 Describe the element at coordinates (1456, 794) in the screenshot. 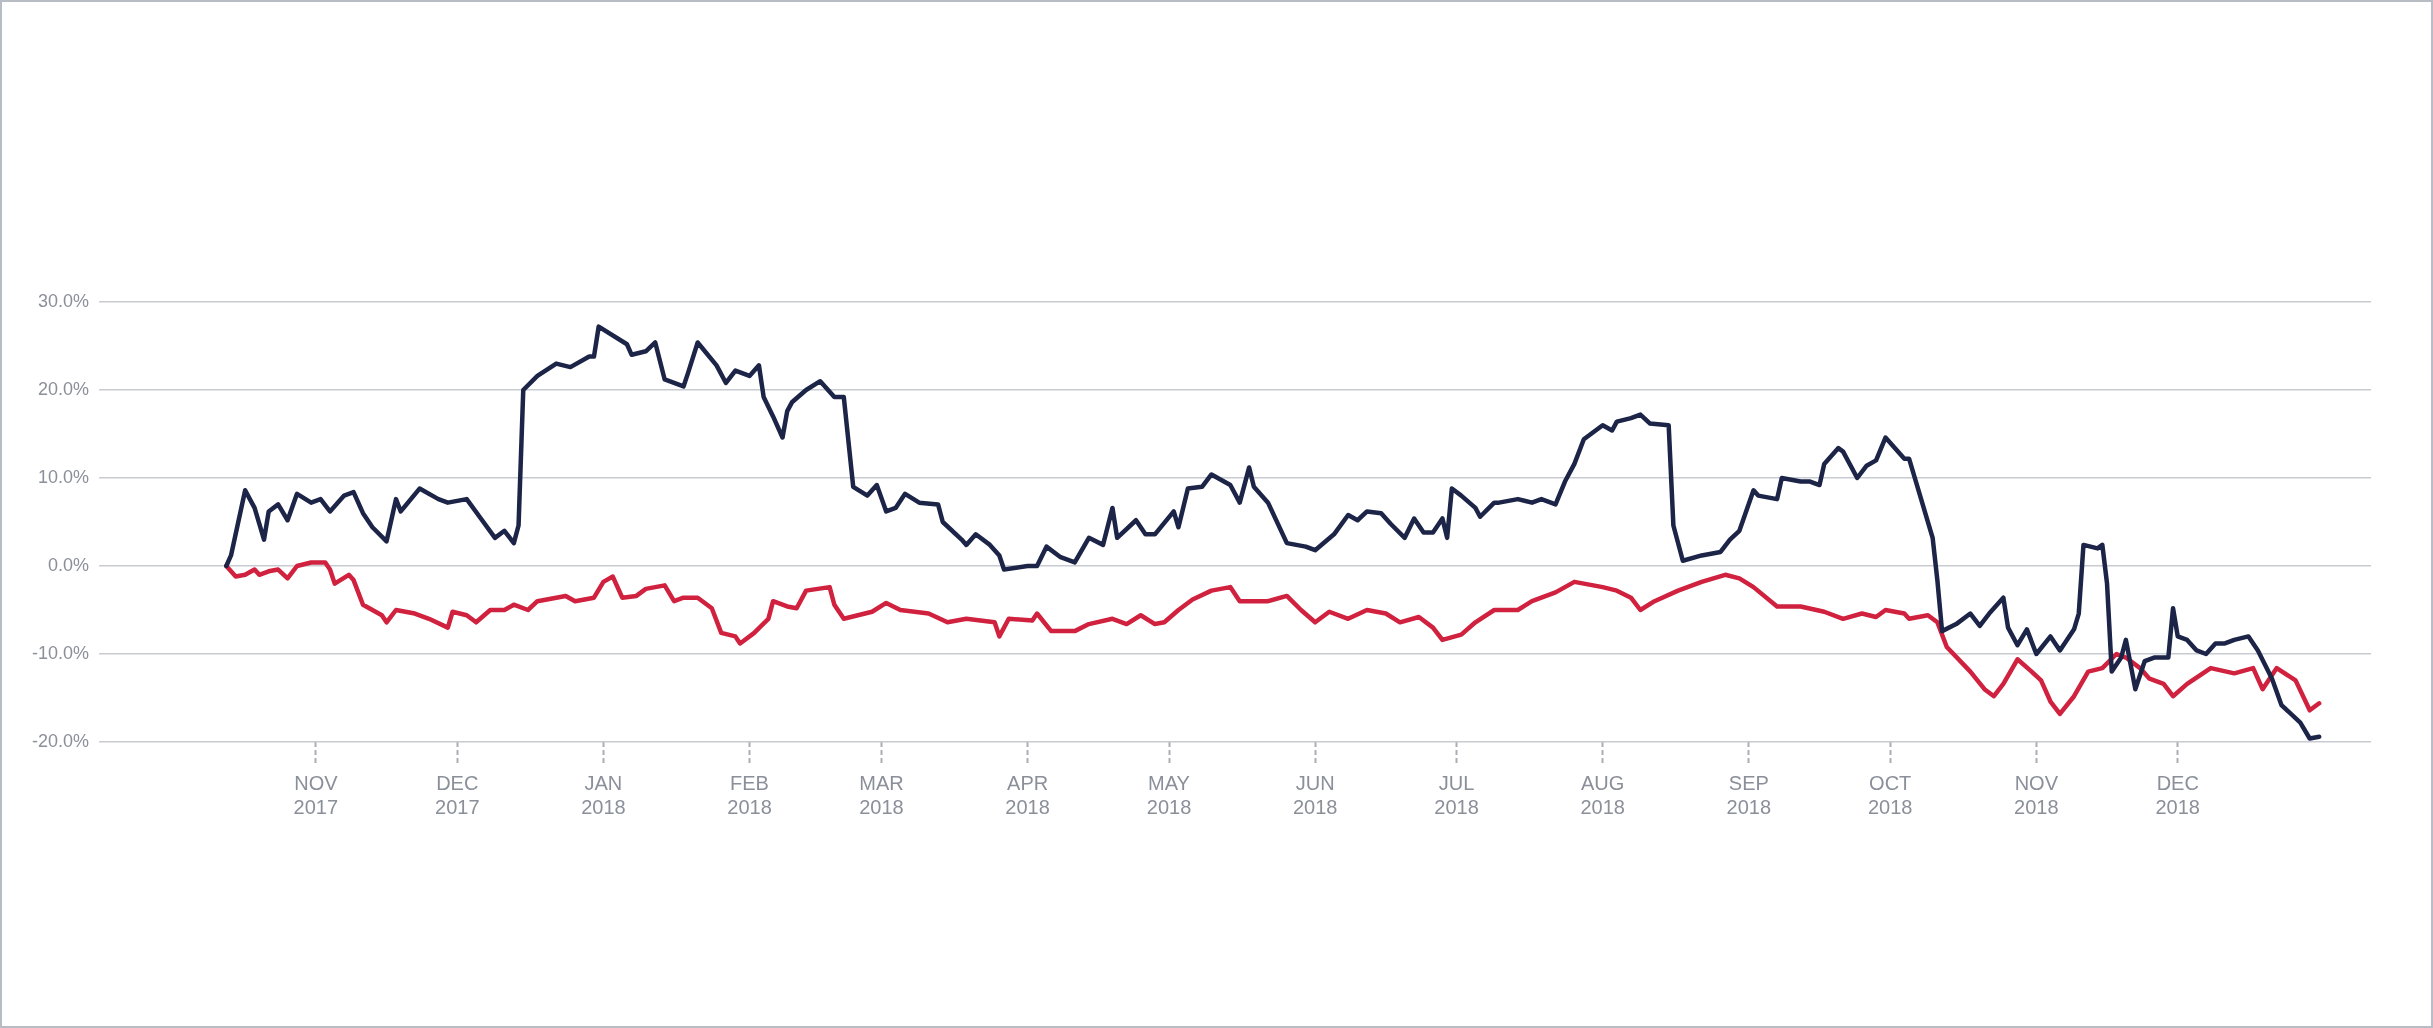

I see `x-tick-label: JUL 2018` at that location.